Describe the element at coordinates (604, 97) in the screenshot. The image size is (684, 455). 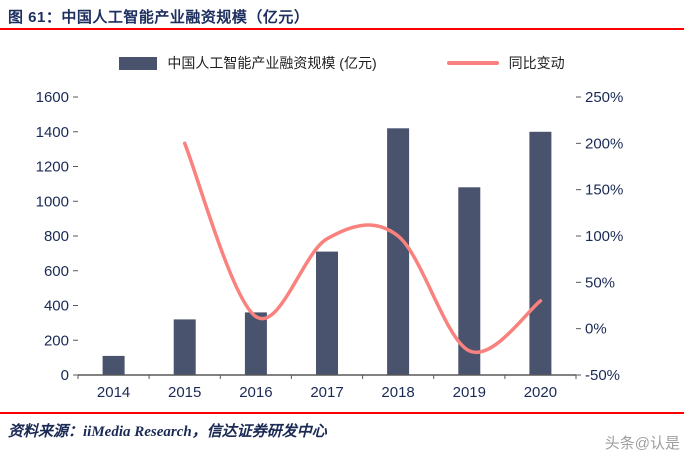
I see `right-axis-label: 250%` at that location.